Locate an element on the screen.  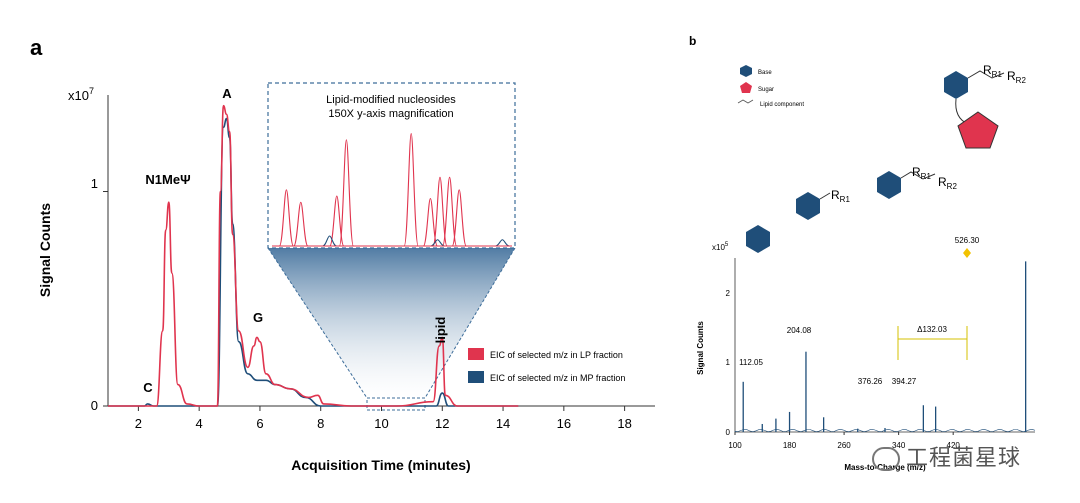
delta-label: Δ132.03 is located at coordinates (932, 329).